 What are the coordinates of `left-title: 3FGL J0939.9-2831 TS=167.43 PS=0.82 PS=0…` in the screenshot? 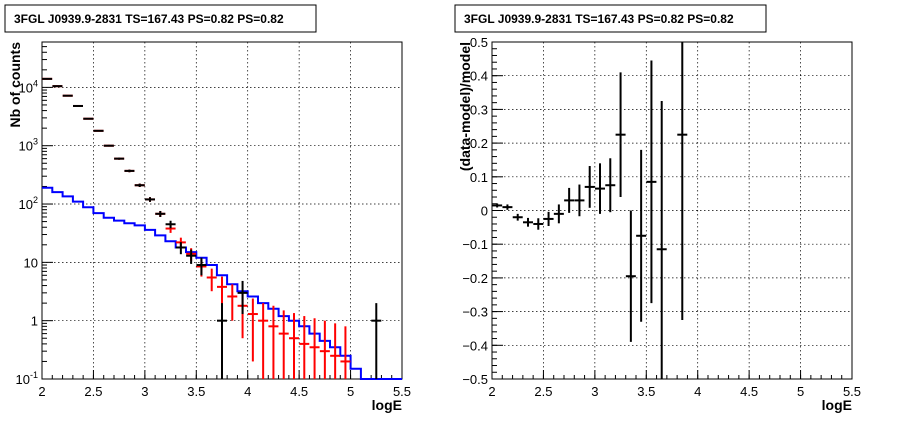 It's located at (149, 19).